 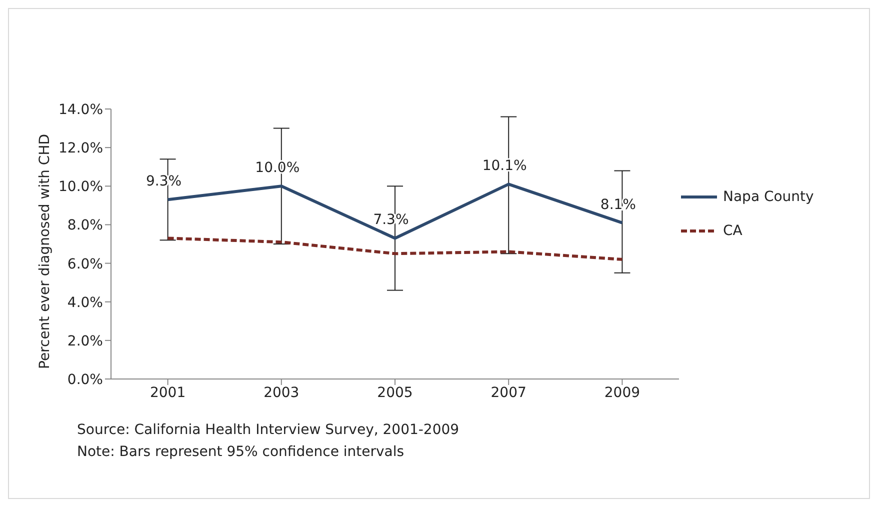 What do you see at coordinates (282, 392) in the screenshot?
I see `x-tick-label: 2003` at bounding box center [282, 392].